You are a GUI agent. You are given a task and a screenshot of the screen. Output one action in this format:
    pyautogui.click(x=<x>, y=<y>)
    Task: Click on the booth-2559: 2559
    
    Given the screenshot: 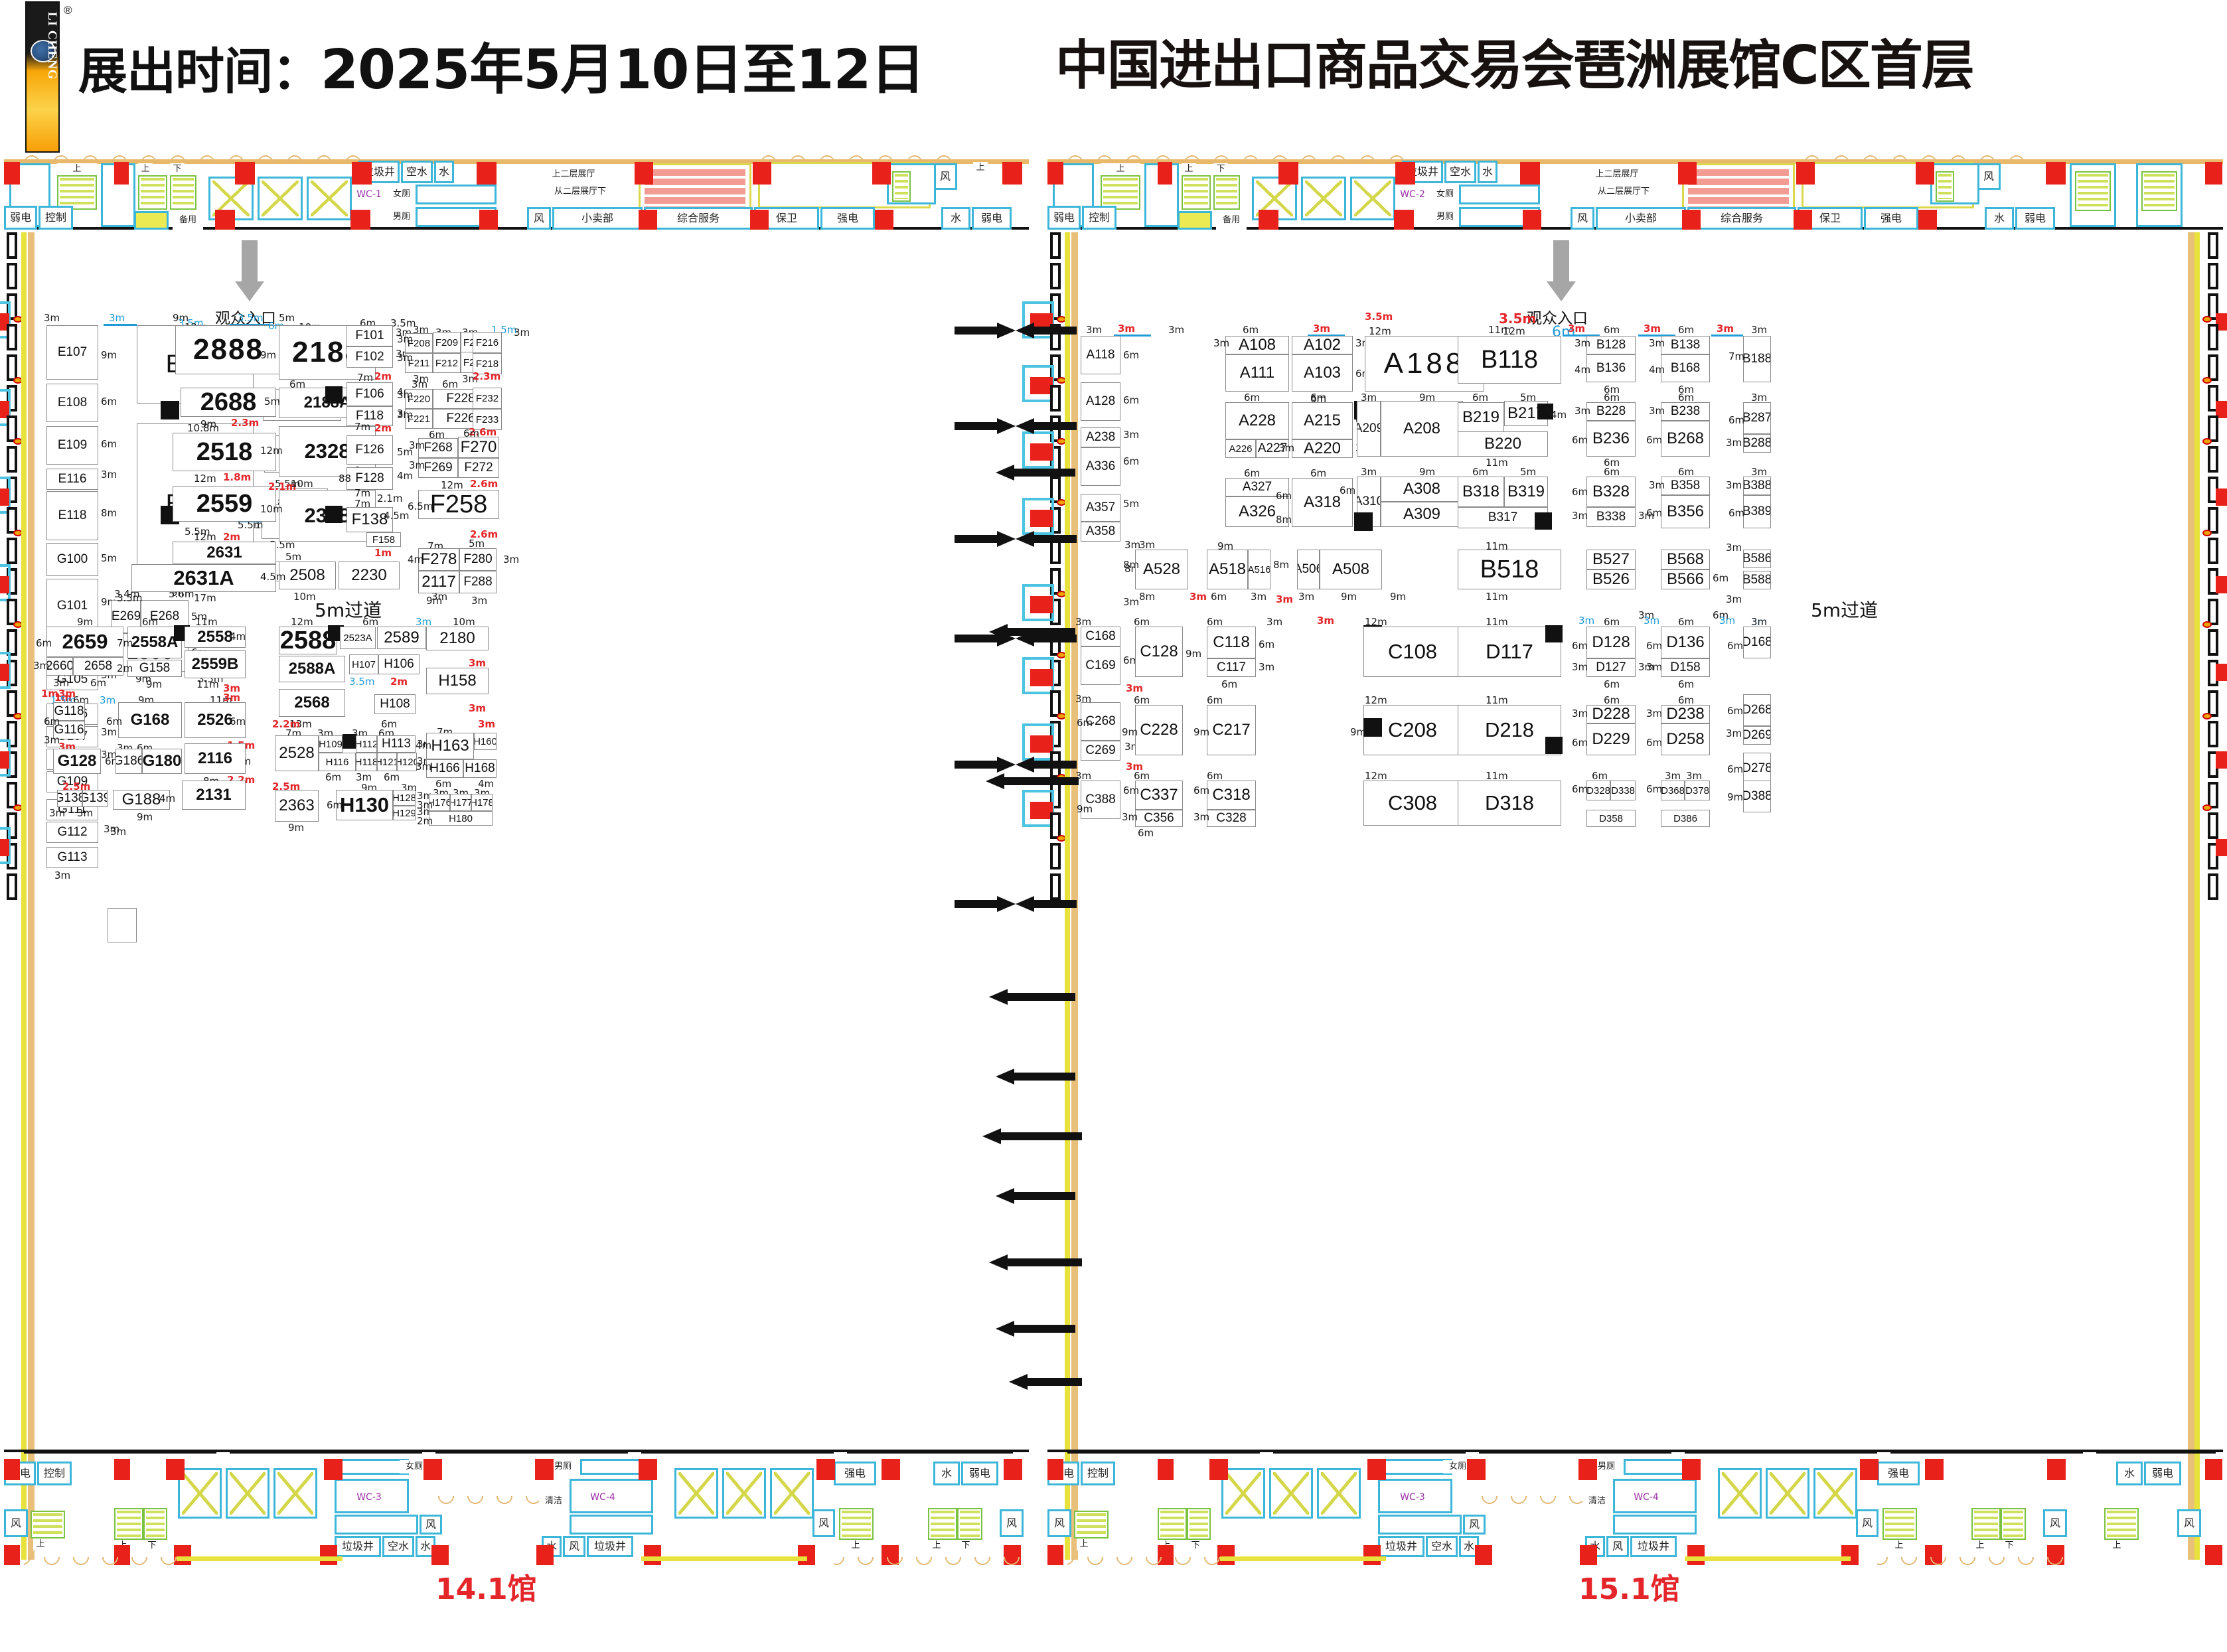 What is the action you would take?
    pyautogui.click(x=224, y=504)
    